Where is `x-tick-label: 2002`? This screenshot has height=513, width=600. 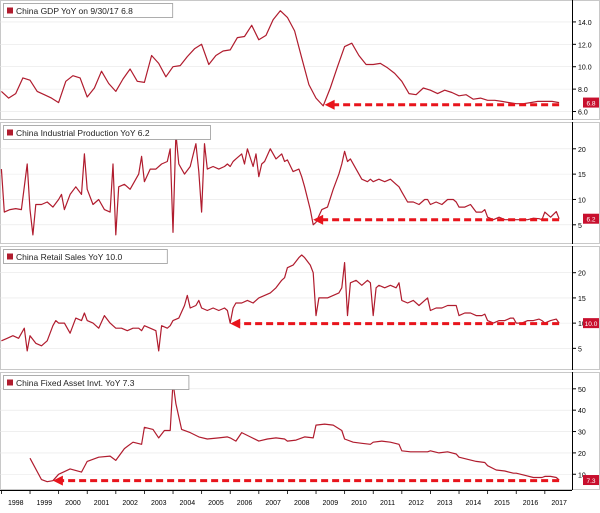
x-tick-label: 2002 is located at coordinates (130, 503).